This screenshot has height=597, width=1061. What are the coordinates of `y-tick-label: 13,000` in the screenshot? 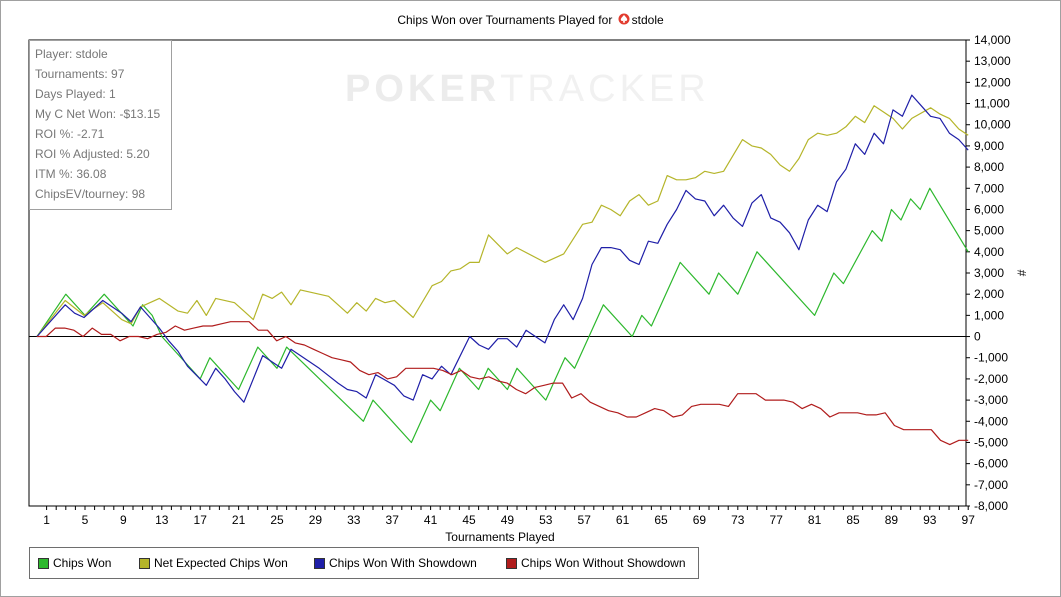 It's located at (992, 61).